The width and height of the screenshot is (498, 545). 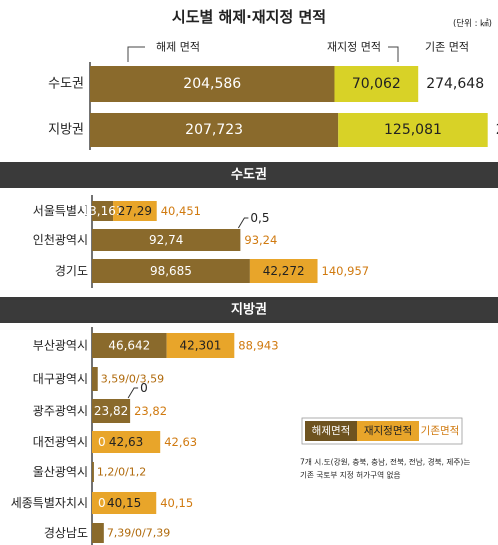 I want to click on inline-value: 7,39/0/7,39, so click(x=138, y=533).